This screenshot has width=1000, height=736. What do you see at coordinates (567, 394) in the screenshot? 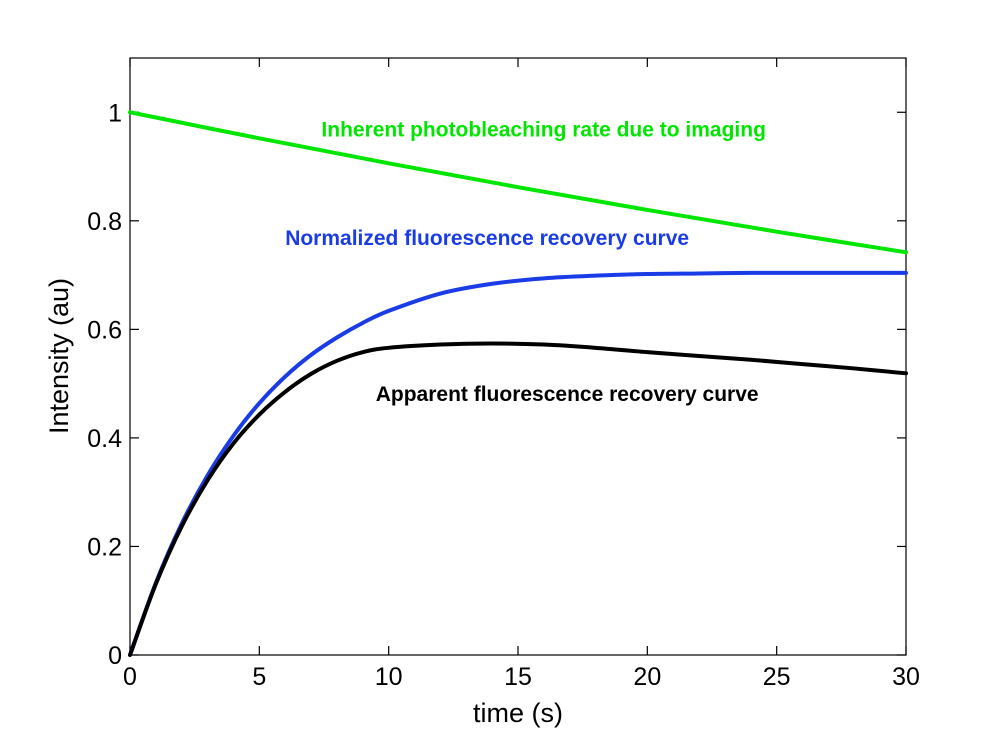
I see `annotation-label: Apparent fluorescence recovery curve` at bounding box center [567, 394].